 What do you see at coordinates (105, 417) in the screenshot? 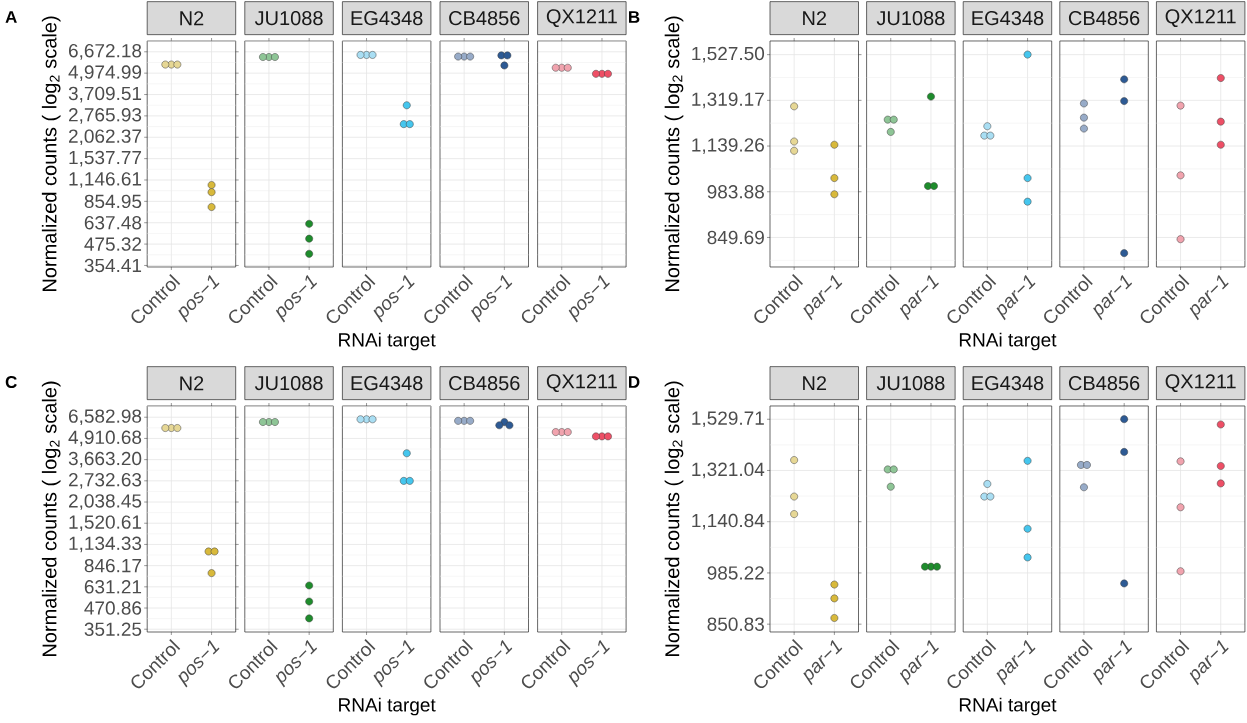
I see `y-tick-label: 6,582.98` at bounding box center [105, 417].